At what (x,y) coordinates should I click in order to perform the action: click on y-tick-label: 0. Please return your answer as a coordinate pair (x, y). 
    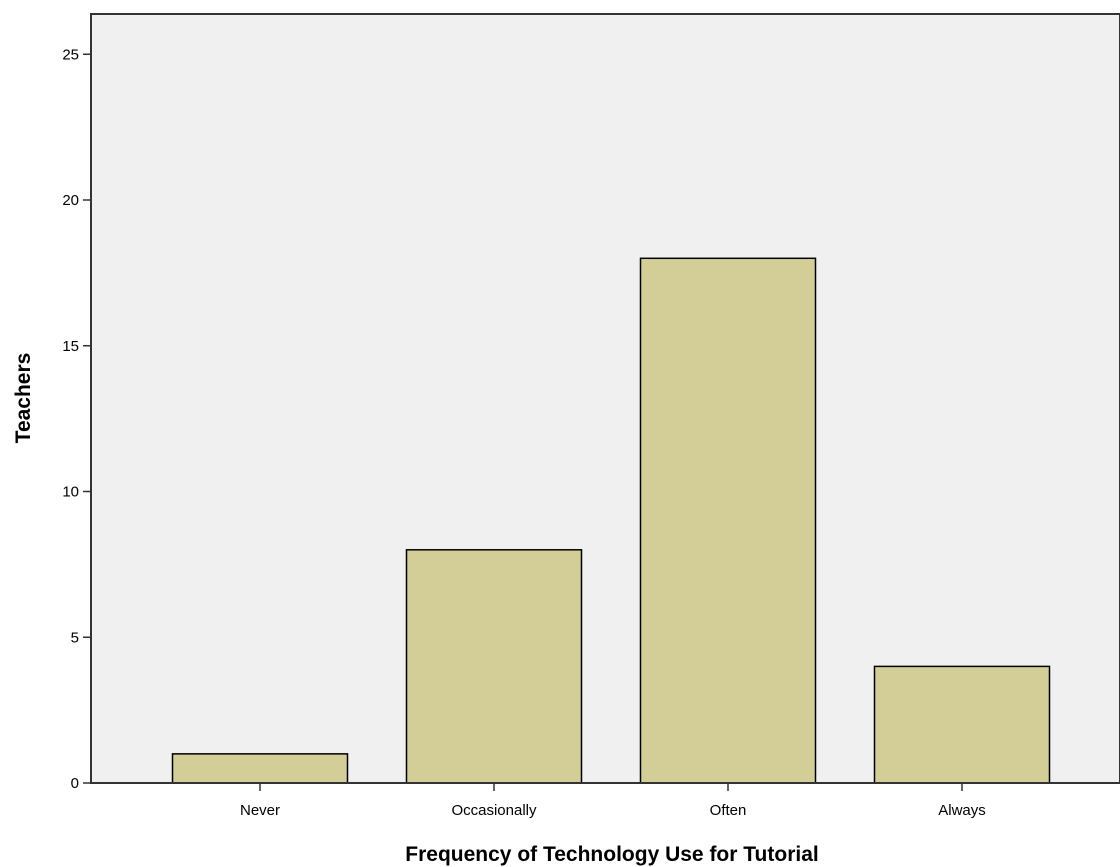
    Looking at the image, I should click on (75, 783).